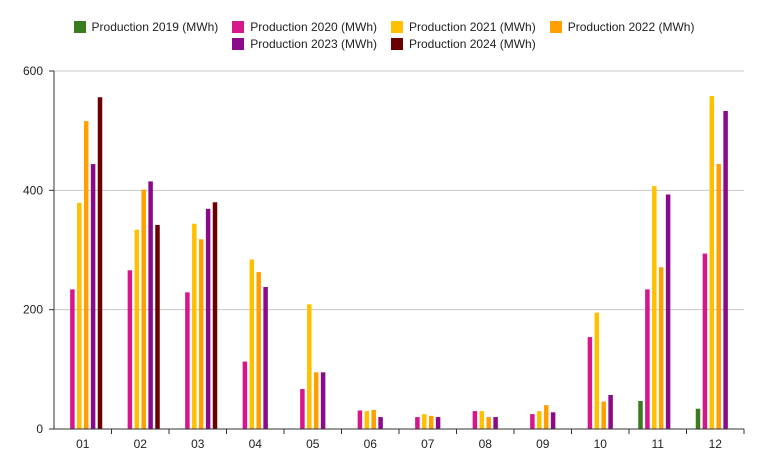 The image size is (768, 475). What do you see at coordinates (141, 444) in the screenshot?
I see `x-tick-label-02: 02` at bounding box center [141, 444].